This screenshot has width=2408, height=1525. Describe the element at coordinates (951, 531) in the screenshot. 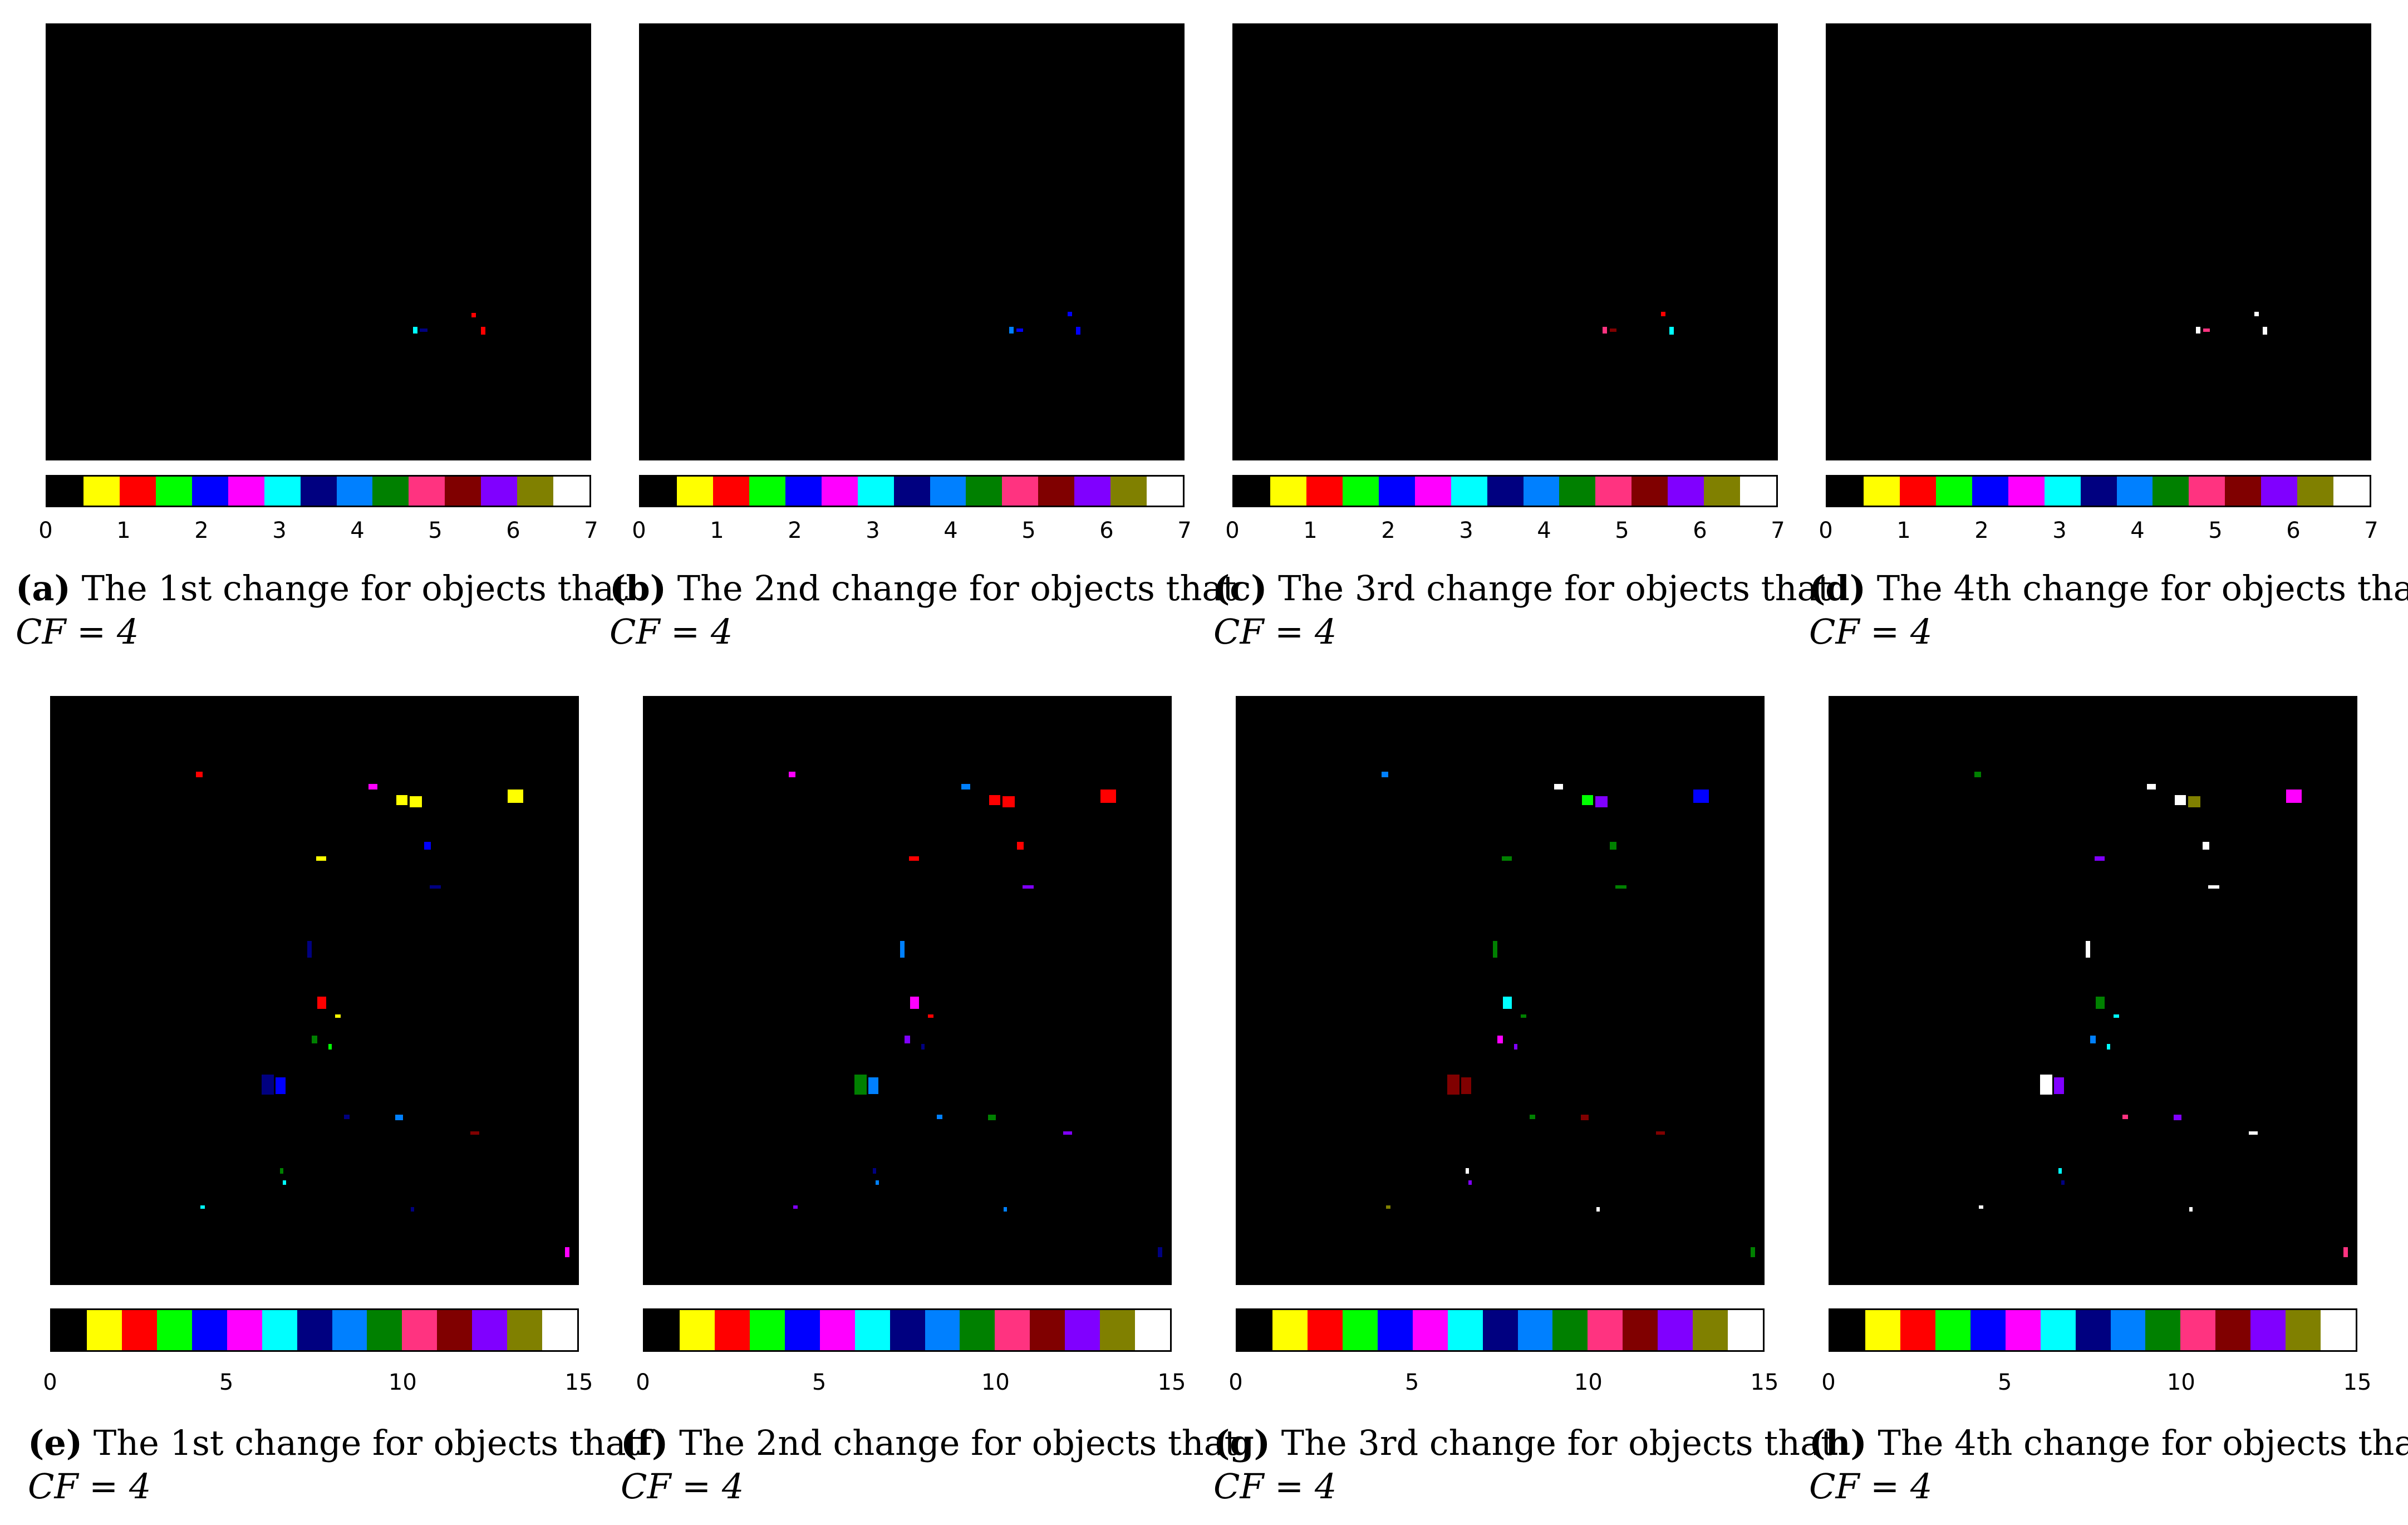

I see `colorbar-tick-label: 4` at that location.